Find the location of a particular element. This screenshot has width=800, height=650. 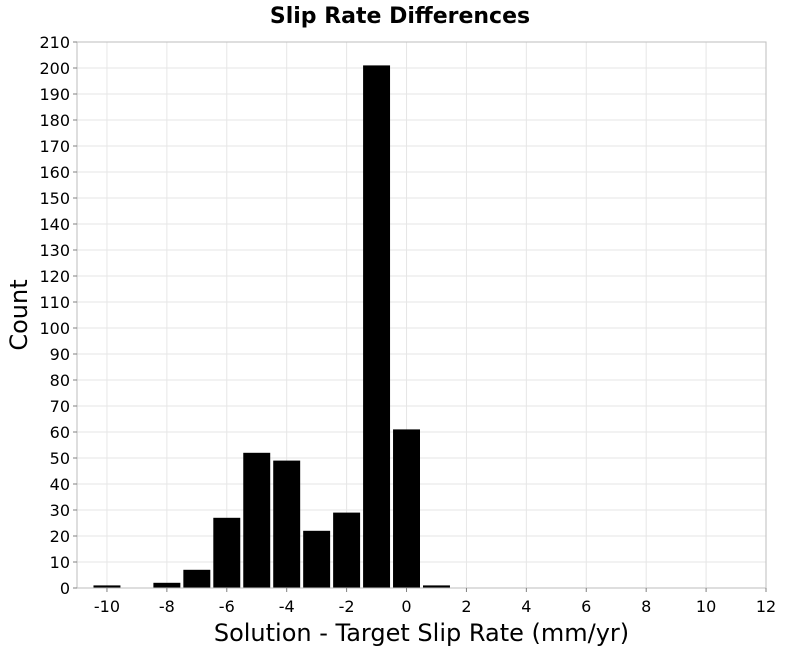

y-tick-label: 200 is located at coordinates (54, 68).